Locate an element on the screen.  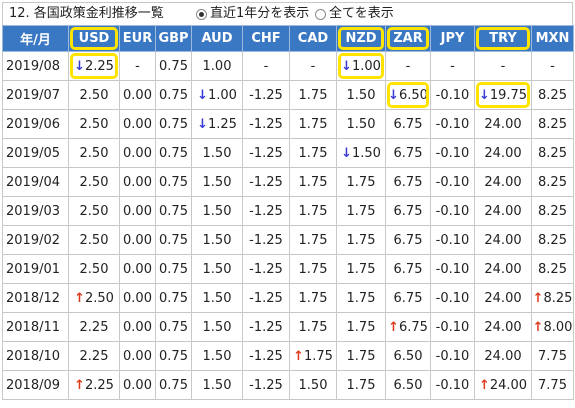
row-date: 2019/02 is located at coordinates (35, 240).